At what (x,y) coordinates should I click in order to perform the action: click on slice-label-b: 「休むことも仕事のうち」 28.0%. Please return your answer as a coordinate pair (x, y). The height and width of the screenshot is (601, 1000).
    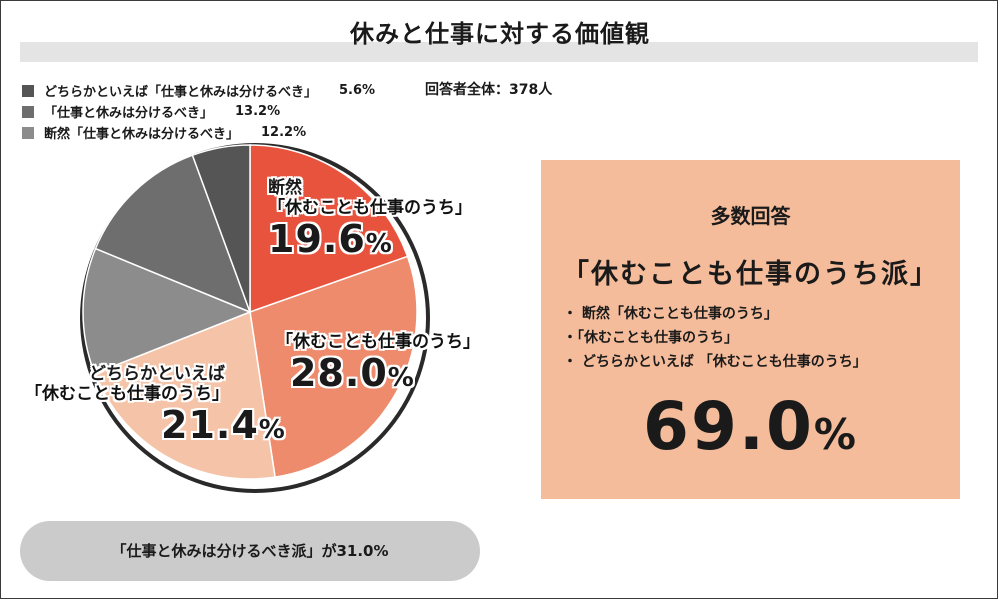
    Looking at the image, I should click on (378, 365).